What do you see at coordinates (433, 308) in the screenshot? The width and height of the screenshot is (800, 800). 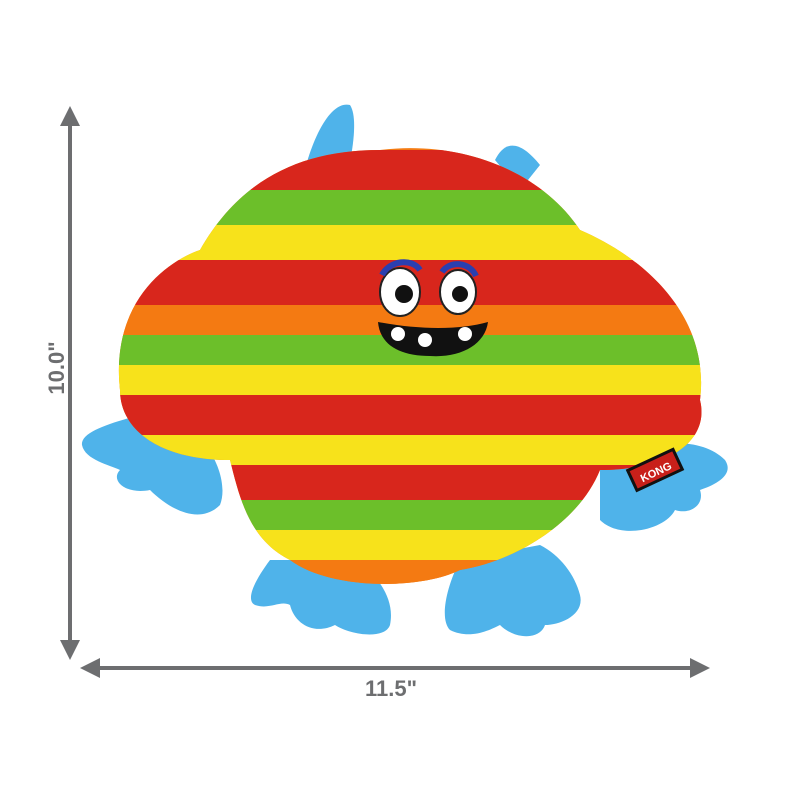 I see `face` at bounding box center [433, 308].